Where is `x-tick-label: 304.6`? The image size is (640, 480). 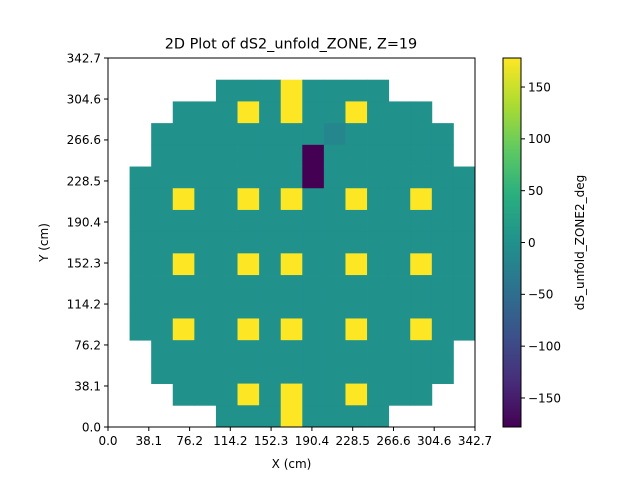 x-tick-label: 304.6 is located at coordinates (434, 441).